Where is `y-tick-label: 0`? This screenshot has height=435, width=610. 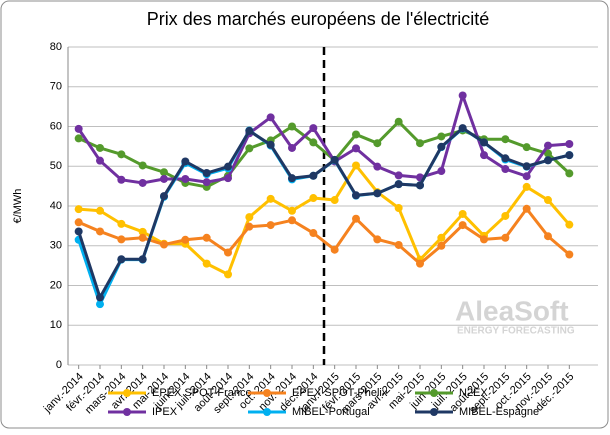 y-tick-label: 0 is located at coordinates (59, 365).